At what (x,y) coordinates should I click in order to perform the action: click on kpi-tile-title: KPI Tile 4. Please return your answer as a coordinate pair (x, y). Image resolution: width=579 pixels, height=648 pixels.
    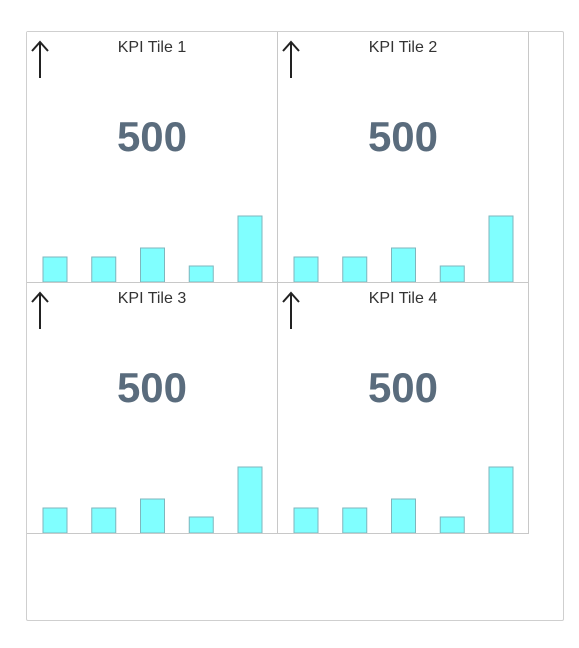
    Looking at the image, I should click on (403, 298).